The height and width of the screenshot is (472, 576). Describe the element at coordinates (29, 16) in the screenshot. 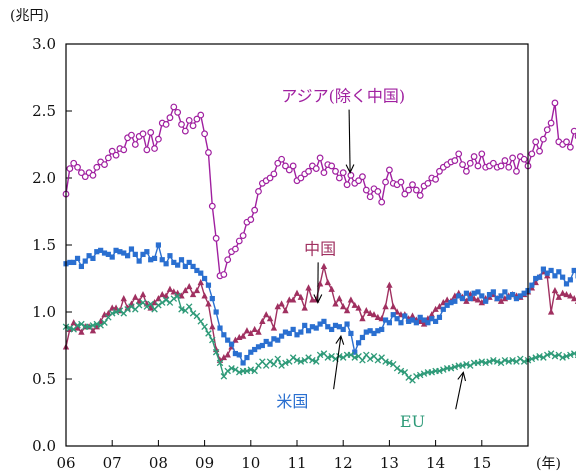

I see `y-axis-unit-label: (兆円)` at that location.